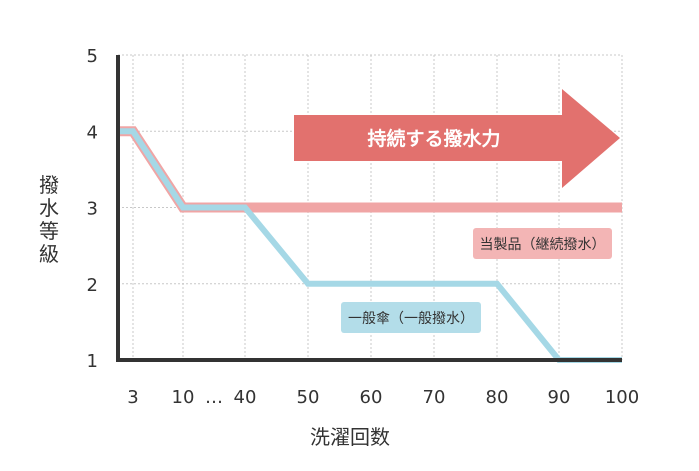 The height and width of the screenshot is (471, 699). Describe the element at coordinates (49, 185) in the screenshot. I see `y-axis-title-char: 撥` at that location.